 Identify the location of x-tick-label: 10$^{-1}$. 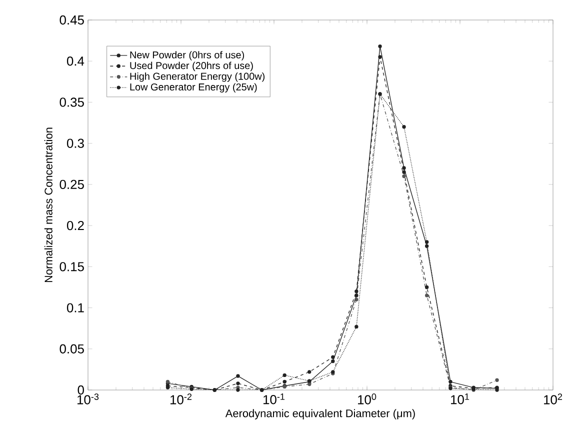
(274, 399).